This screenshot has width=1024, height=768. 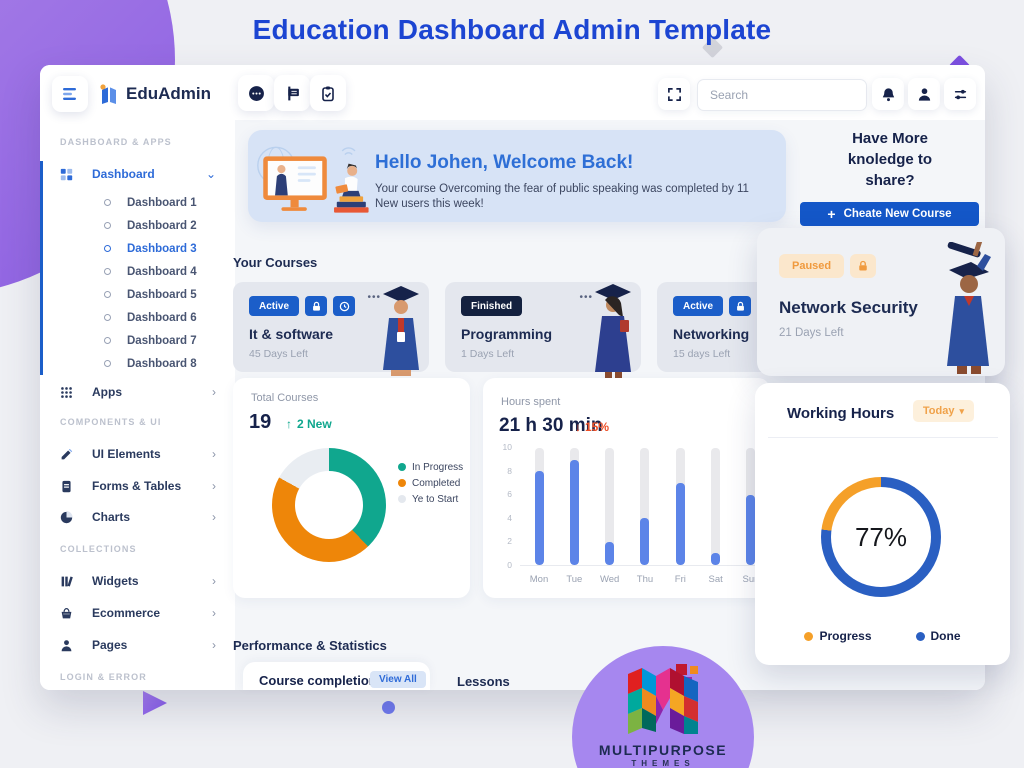 I want to click on pie-chart-icon, so click(x=73, y=517).